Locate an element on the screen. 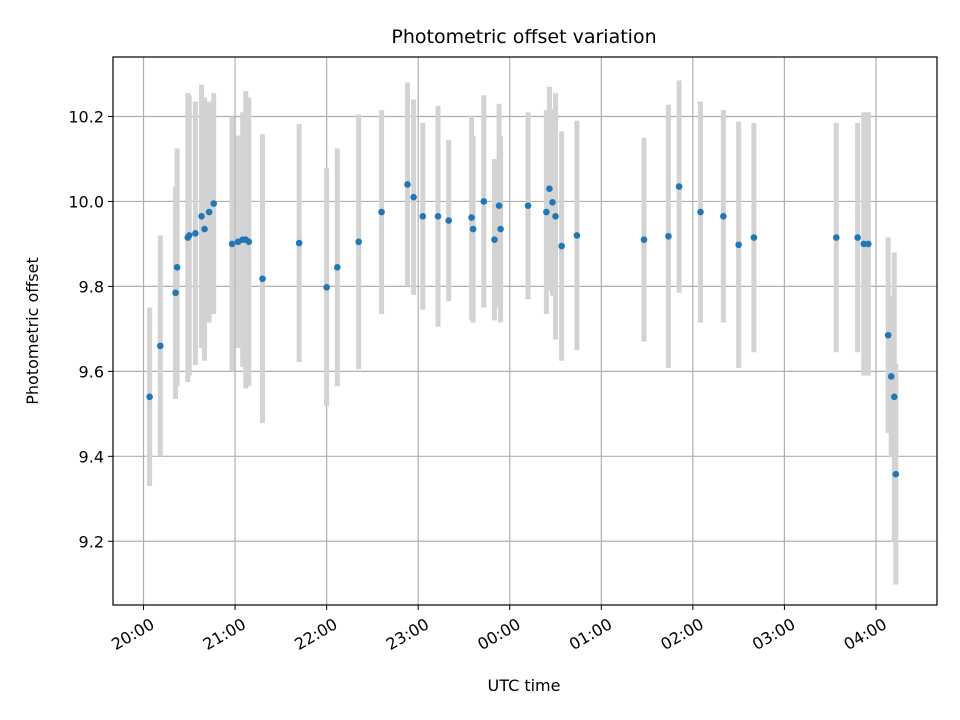  y-tick-label: 9.8 is located at coordinates (91, 286).